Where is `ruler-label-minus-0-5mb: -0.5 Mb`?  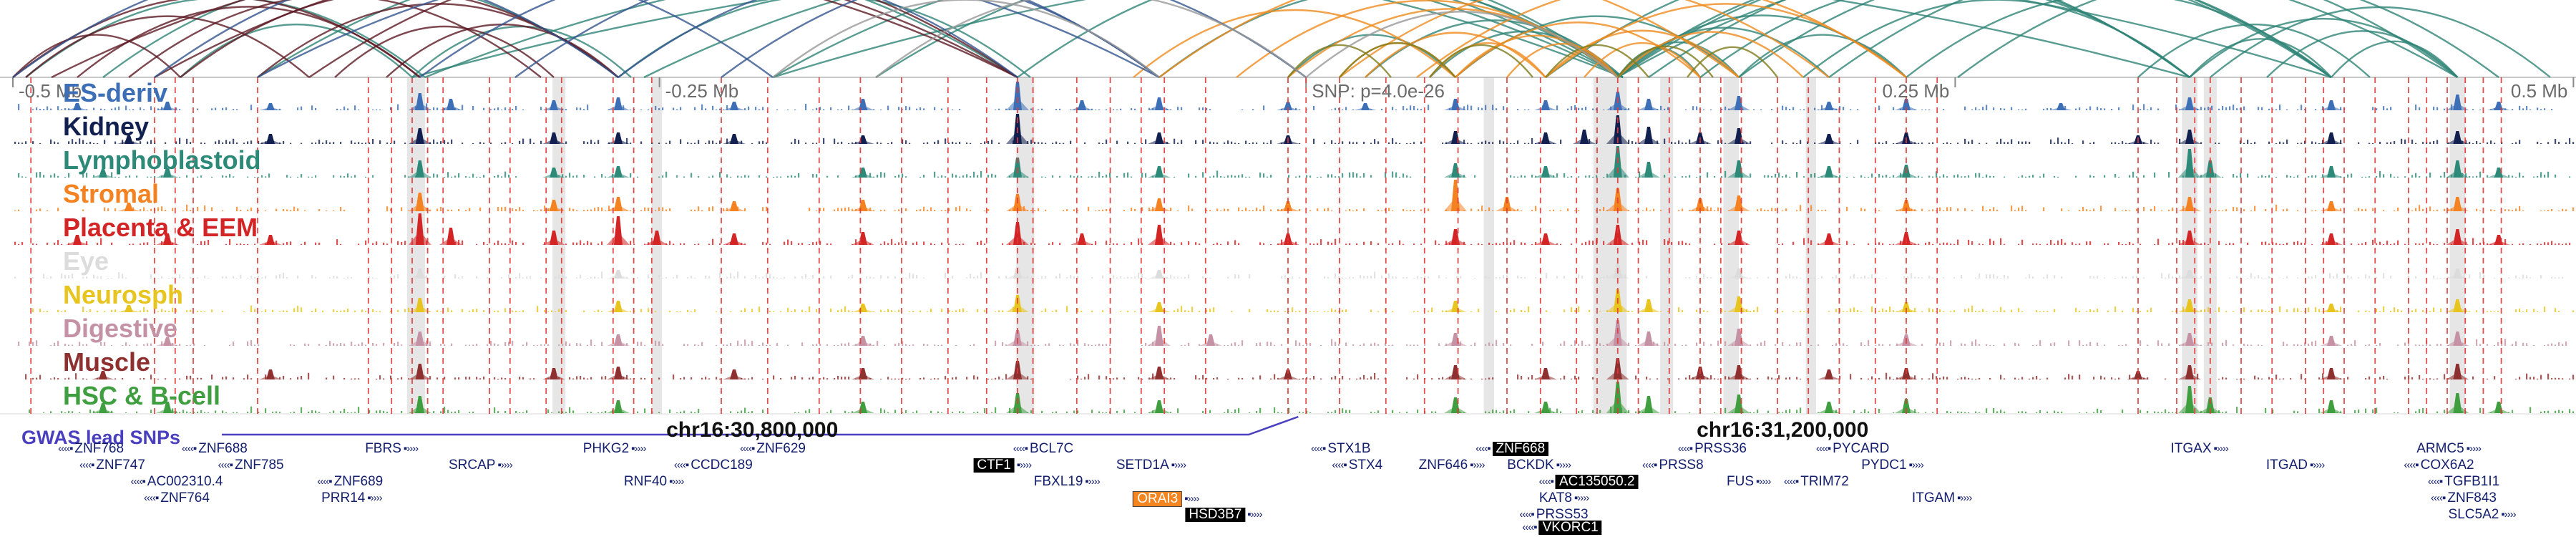 ruler-label-minus-0-5mb: -0.5 Mb is located at coordinates (50, 91).